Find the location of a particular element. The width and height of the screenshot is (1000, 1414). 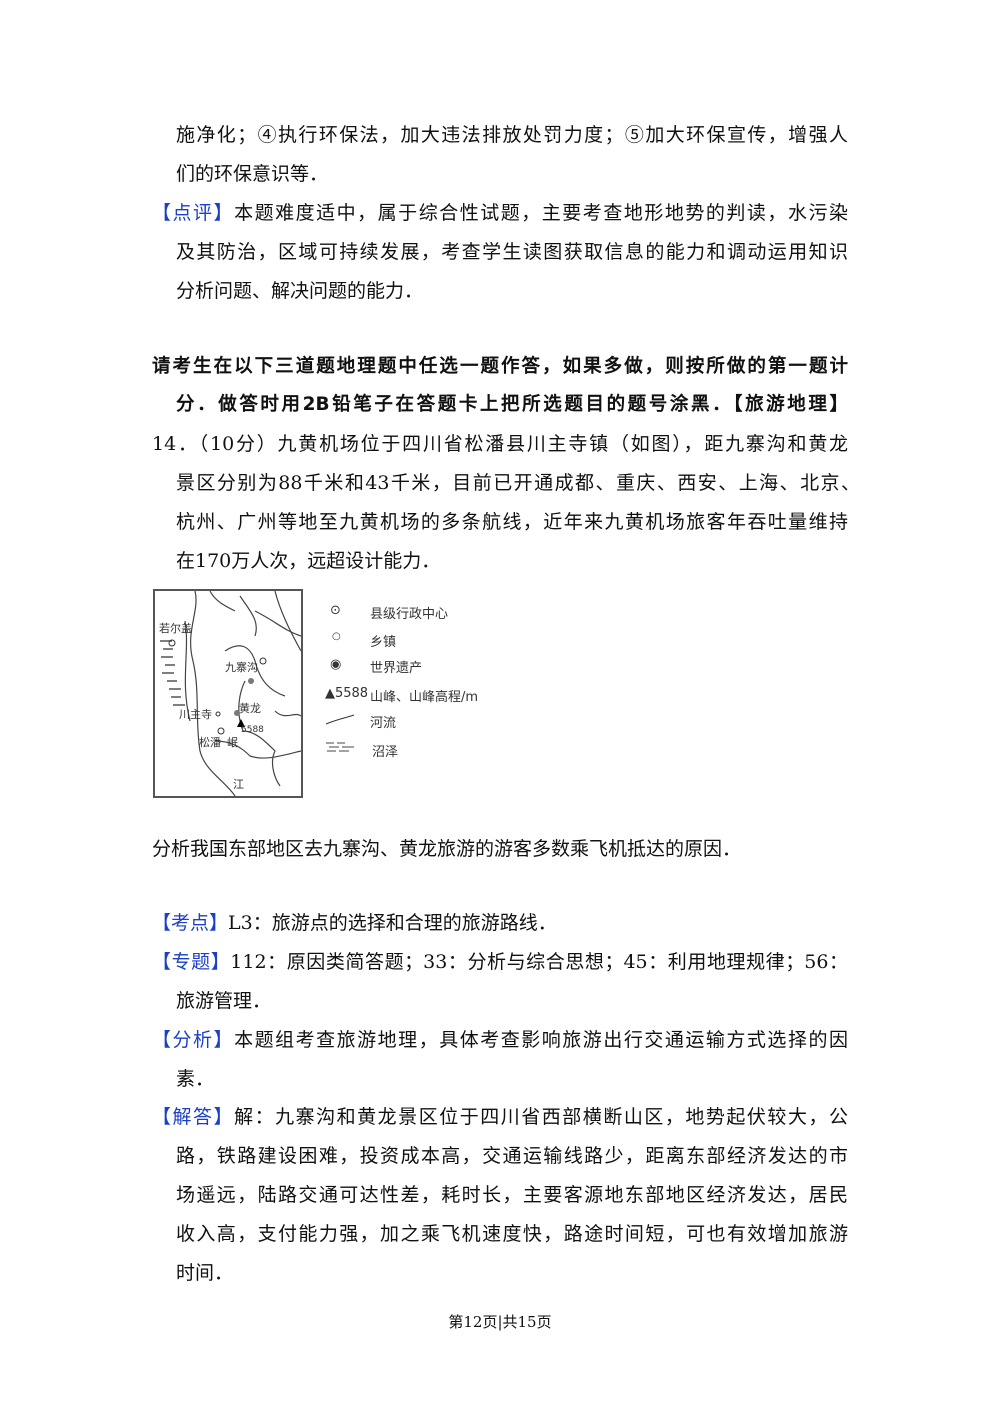

legend-label: 乡镇 is located at coordinates (383, 642).